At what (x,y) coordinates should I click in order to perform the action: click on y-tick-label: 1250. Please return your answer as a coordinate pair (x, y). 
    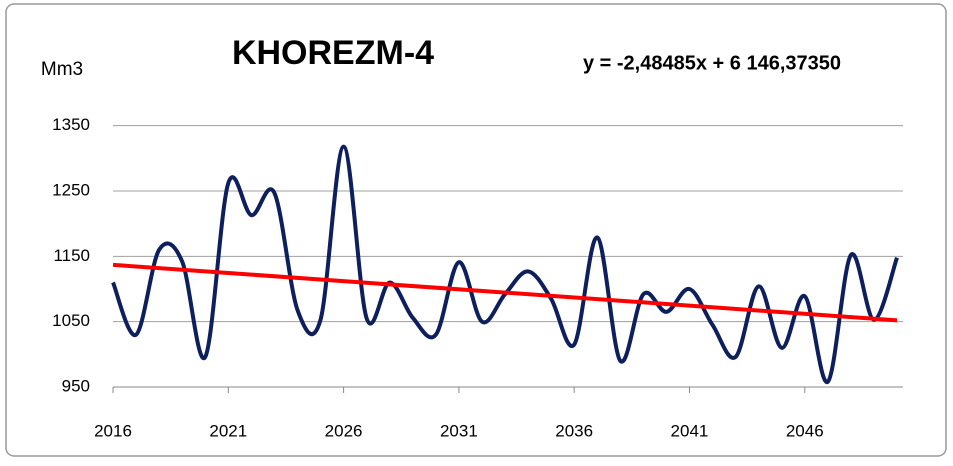
    Looking at the image, I should click on (71, 189).